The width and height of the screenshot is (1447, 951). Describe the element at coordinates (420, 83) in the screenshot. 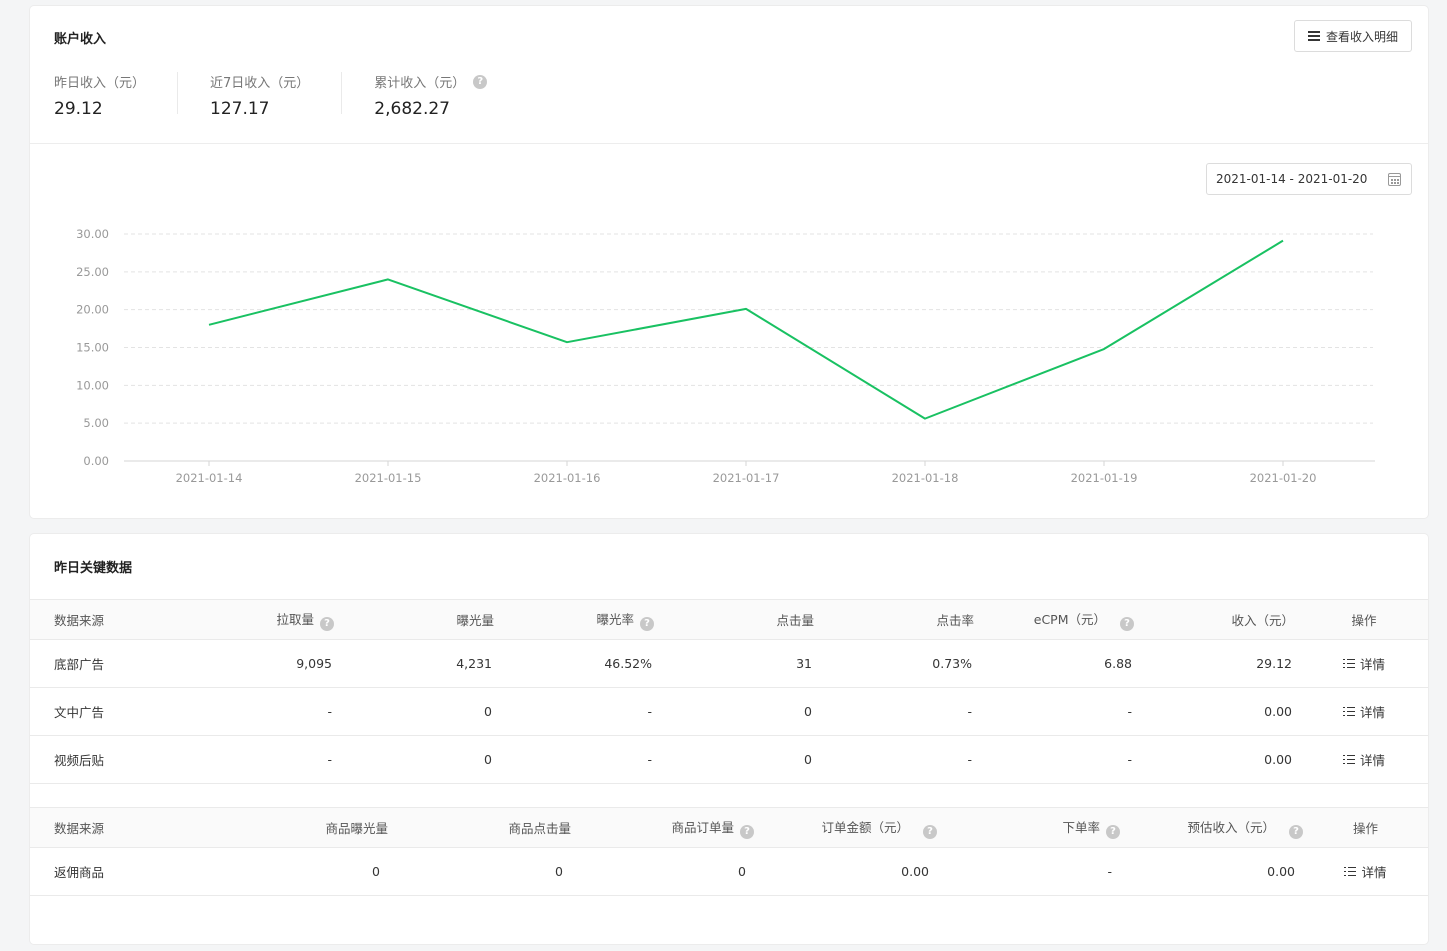

I see `stat-label: 累计收入（元）` at that location.